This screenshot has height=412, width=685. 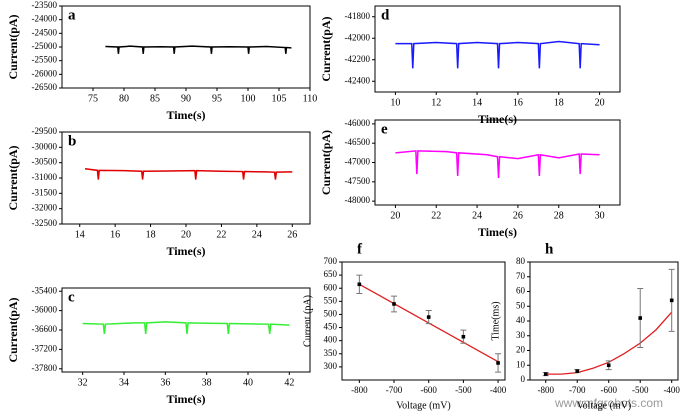 What do you see at coordinates (521, 364) in the screenshot?
I see `y-tick-label: 10` at bounding box center [521, 364].